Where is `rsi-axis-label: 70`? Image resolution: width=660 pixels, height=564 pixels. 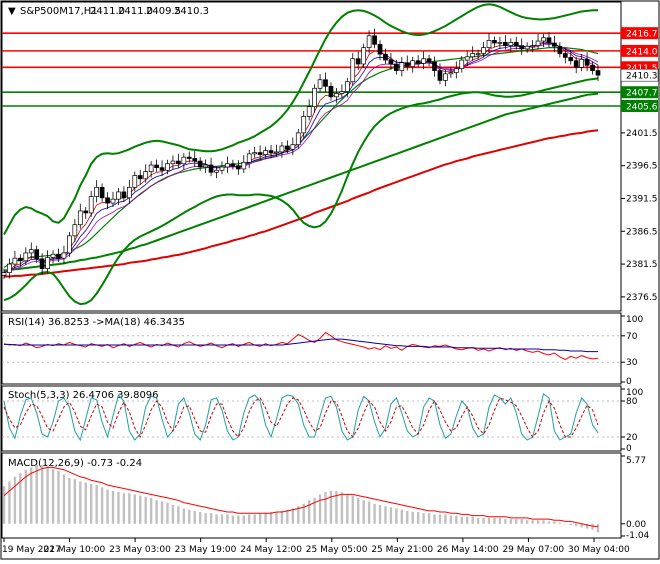 rsi-axis-label: 70 is located at coordinates (632, 337).